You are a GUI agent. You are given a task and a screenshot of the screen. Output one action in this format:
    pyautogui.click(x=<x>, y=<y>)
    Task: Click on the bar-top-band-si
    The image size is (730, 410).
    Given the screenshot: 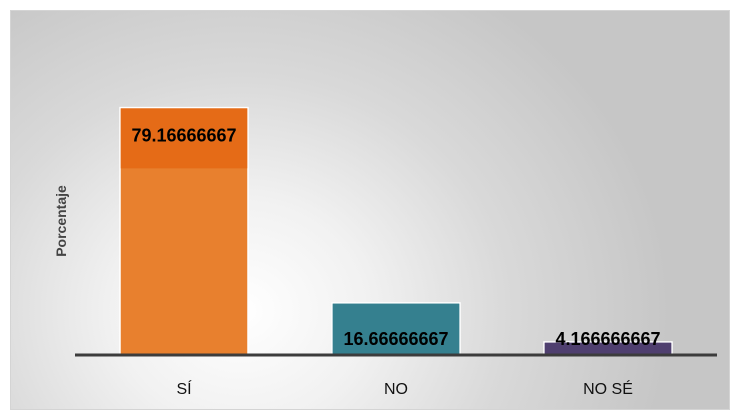 What is the action you would take?
    pyautogui.click(x=184, y=138)
    